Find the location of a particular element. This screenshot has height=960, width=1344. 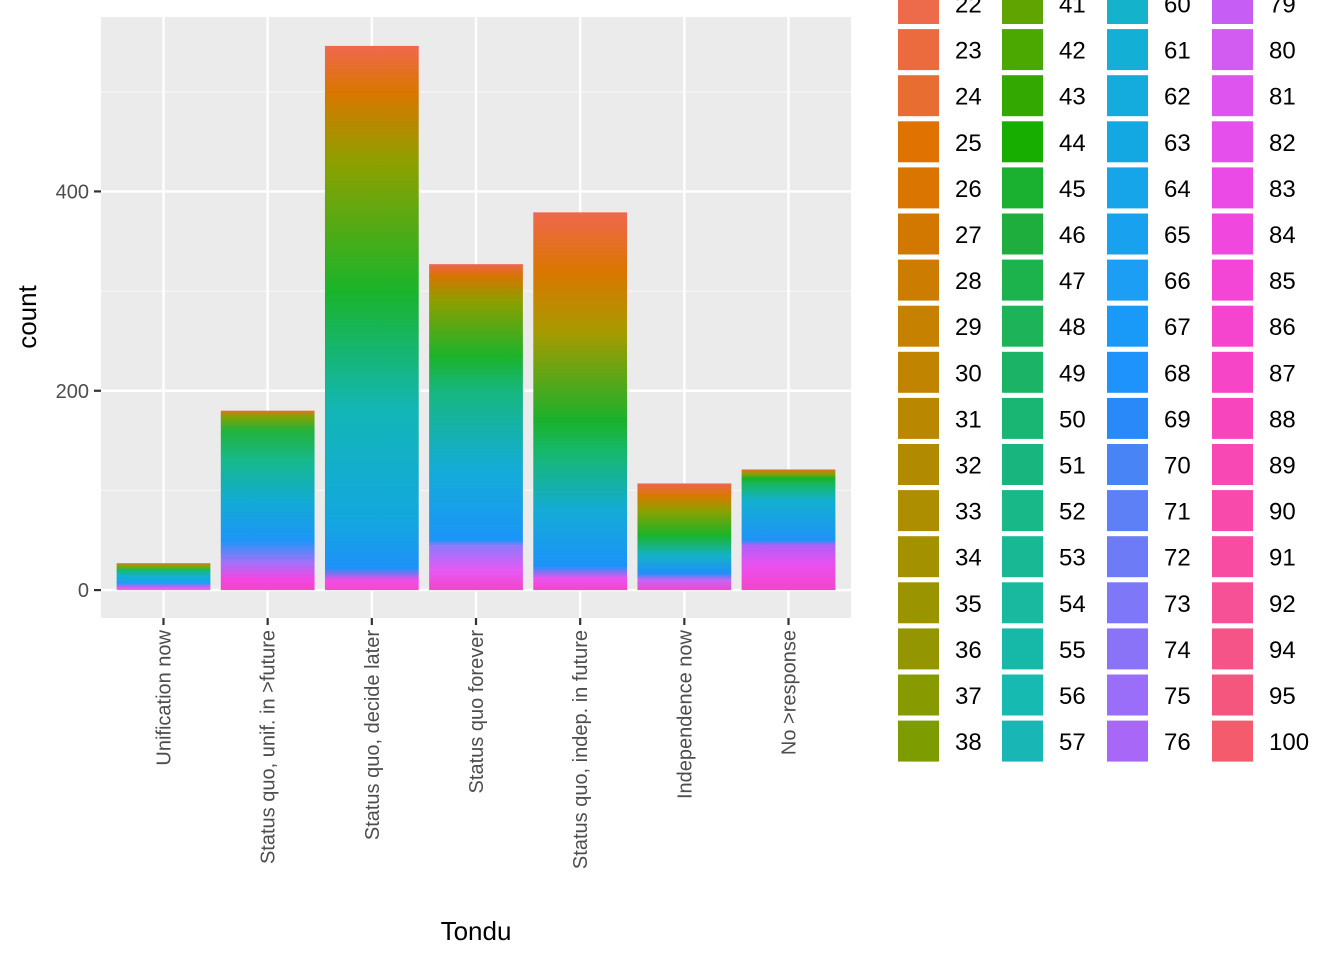

legend-label: 100 is located at coordinates (1289, 742).